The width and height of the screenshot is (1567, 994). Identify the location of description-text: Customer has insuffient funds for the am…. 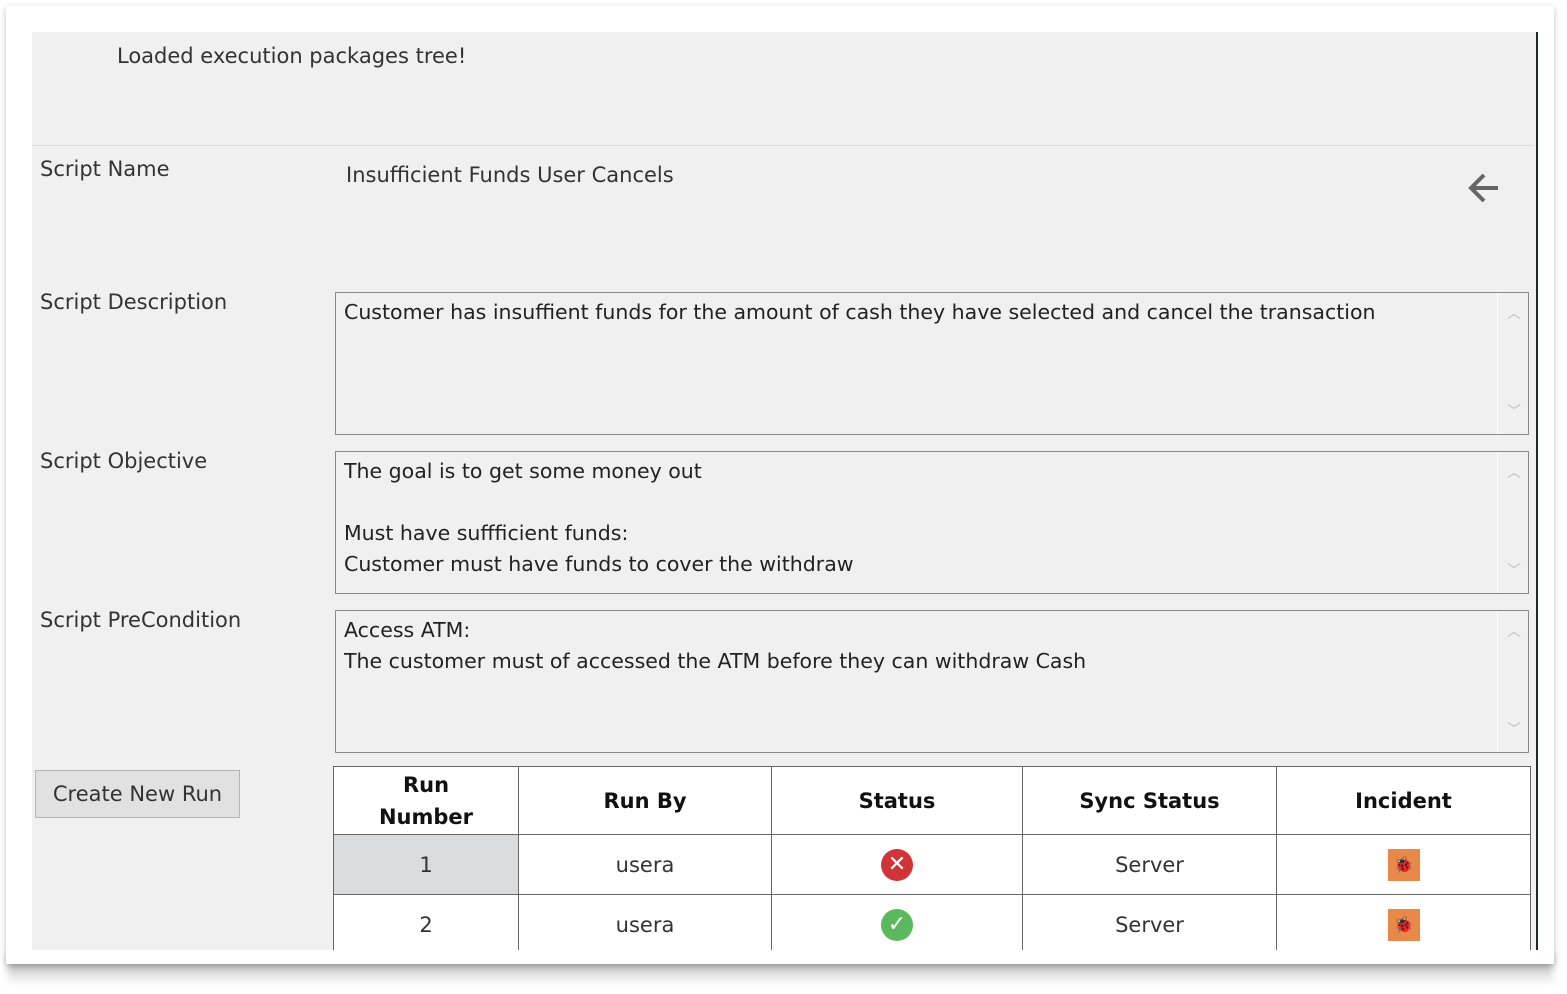
(860, 312).